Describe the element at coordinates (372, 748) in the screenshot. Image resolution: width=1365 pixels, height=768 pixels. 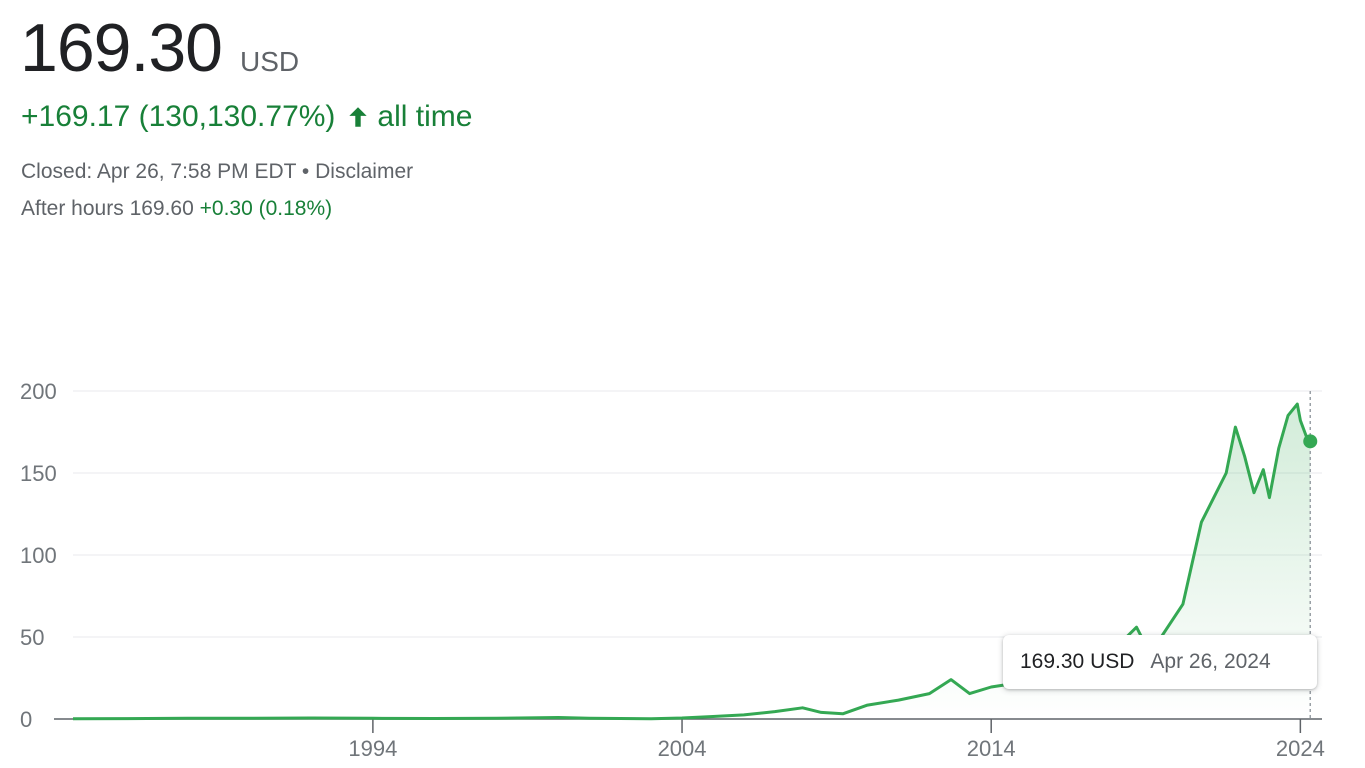
I see `x-tick-label: 1994` at that location.